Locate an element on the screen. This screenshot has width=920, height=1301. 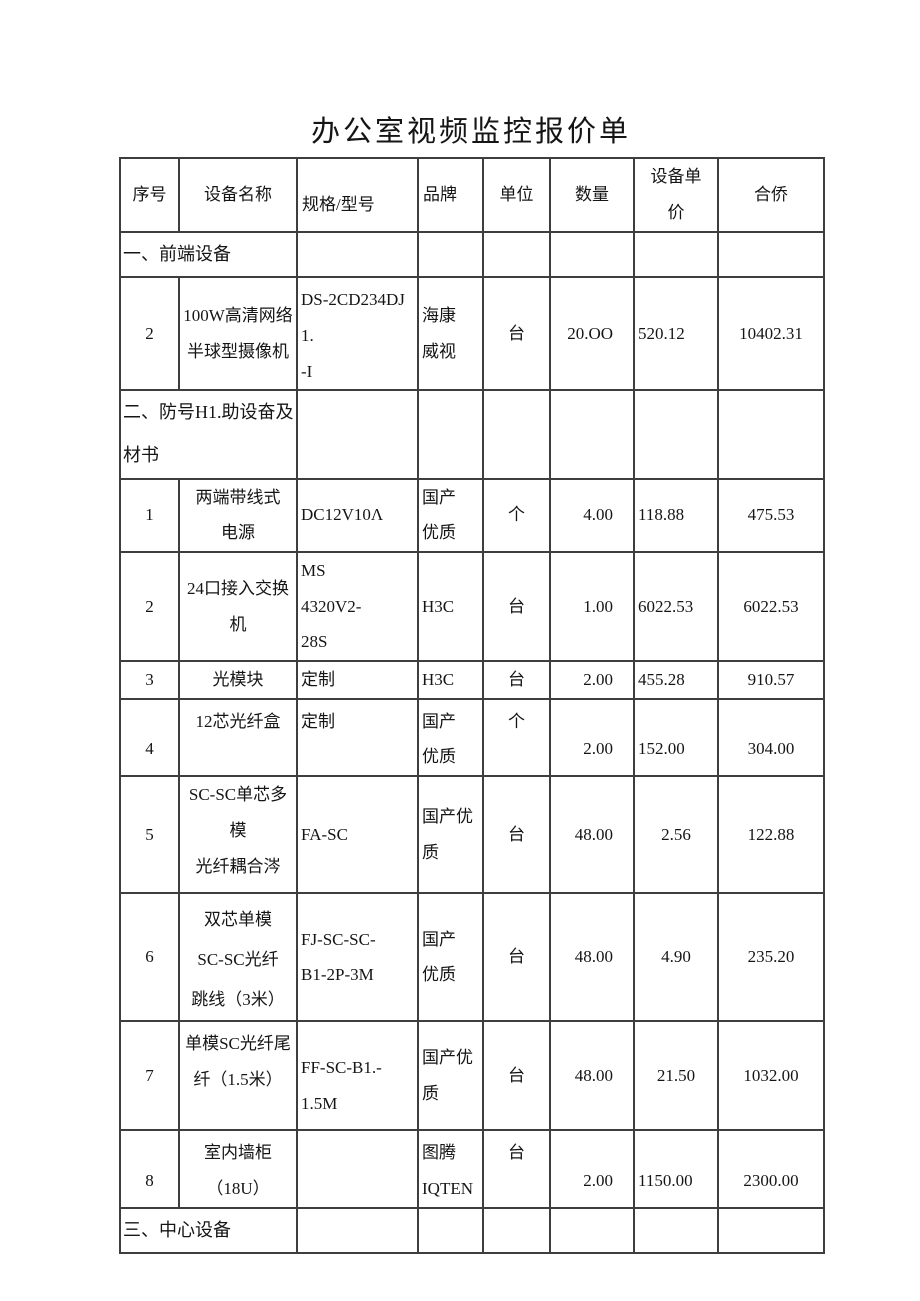
table-row: 1 两端带线式 电源 DC12V10Λ 国产 优质个 4.00 118.88 475.53 is located at coordinates (472, 515).